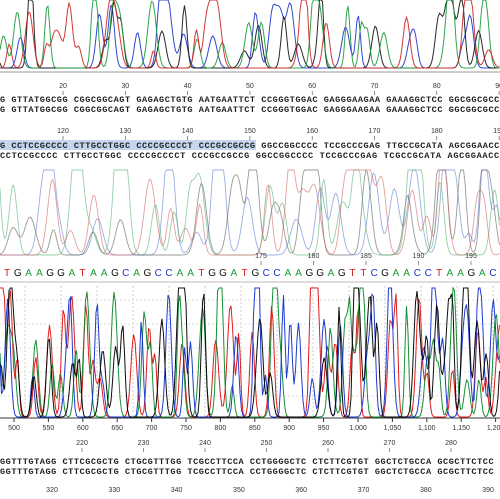  I want to click on trace, so click(250, 34).